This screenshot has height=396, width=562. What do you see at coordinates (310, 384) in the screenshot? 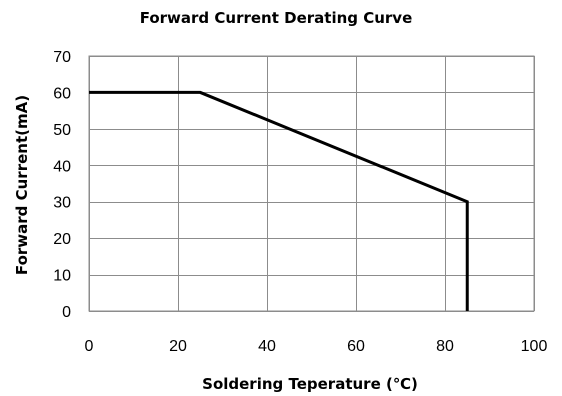
I see `x-axis-label: Soldering Teperature (℃)` at bounding box center [310, 384].